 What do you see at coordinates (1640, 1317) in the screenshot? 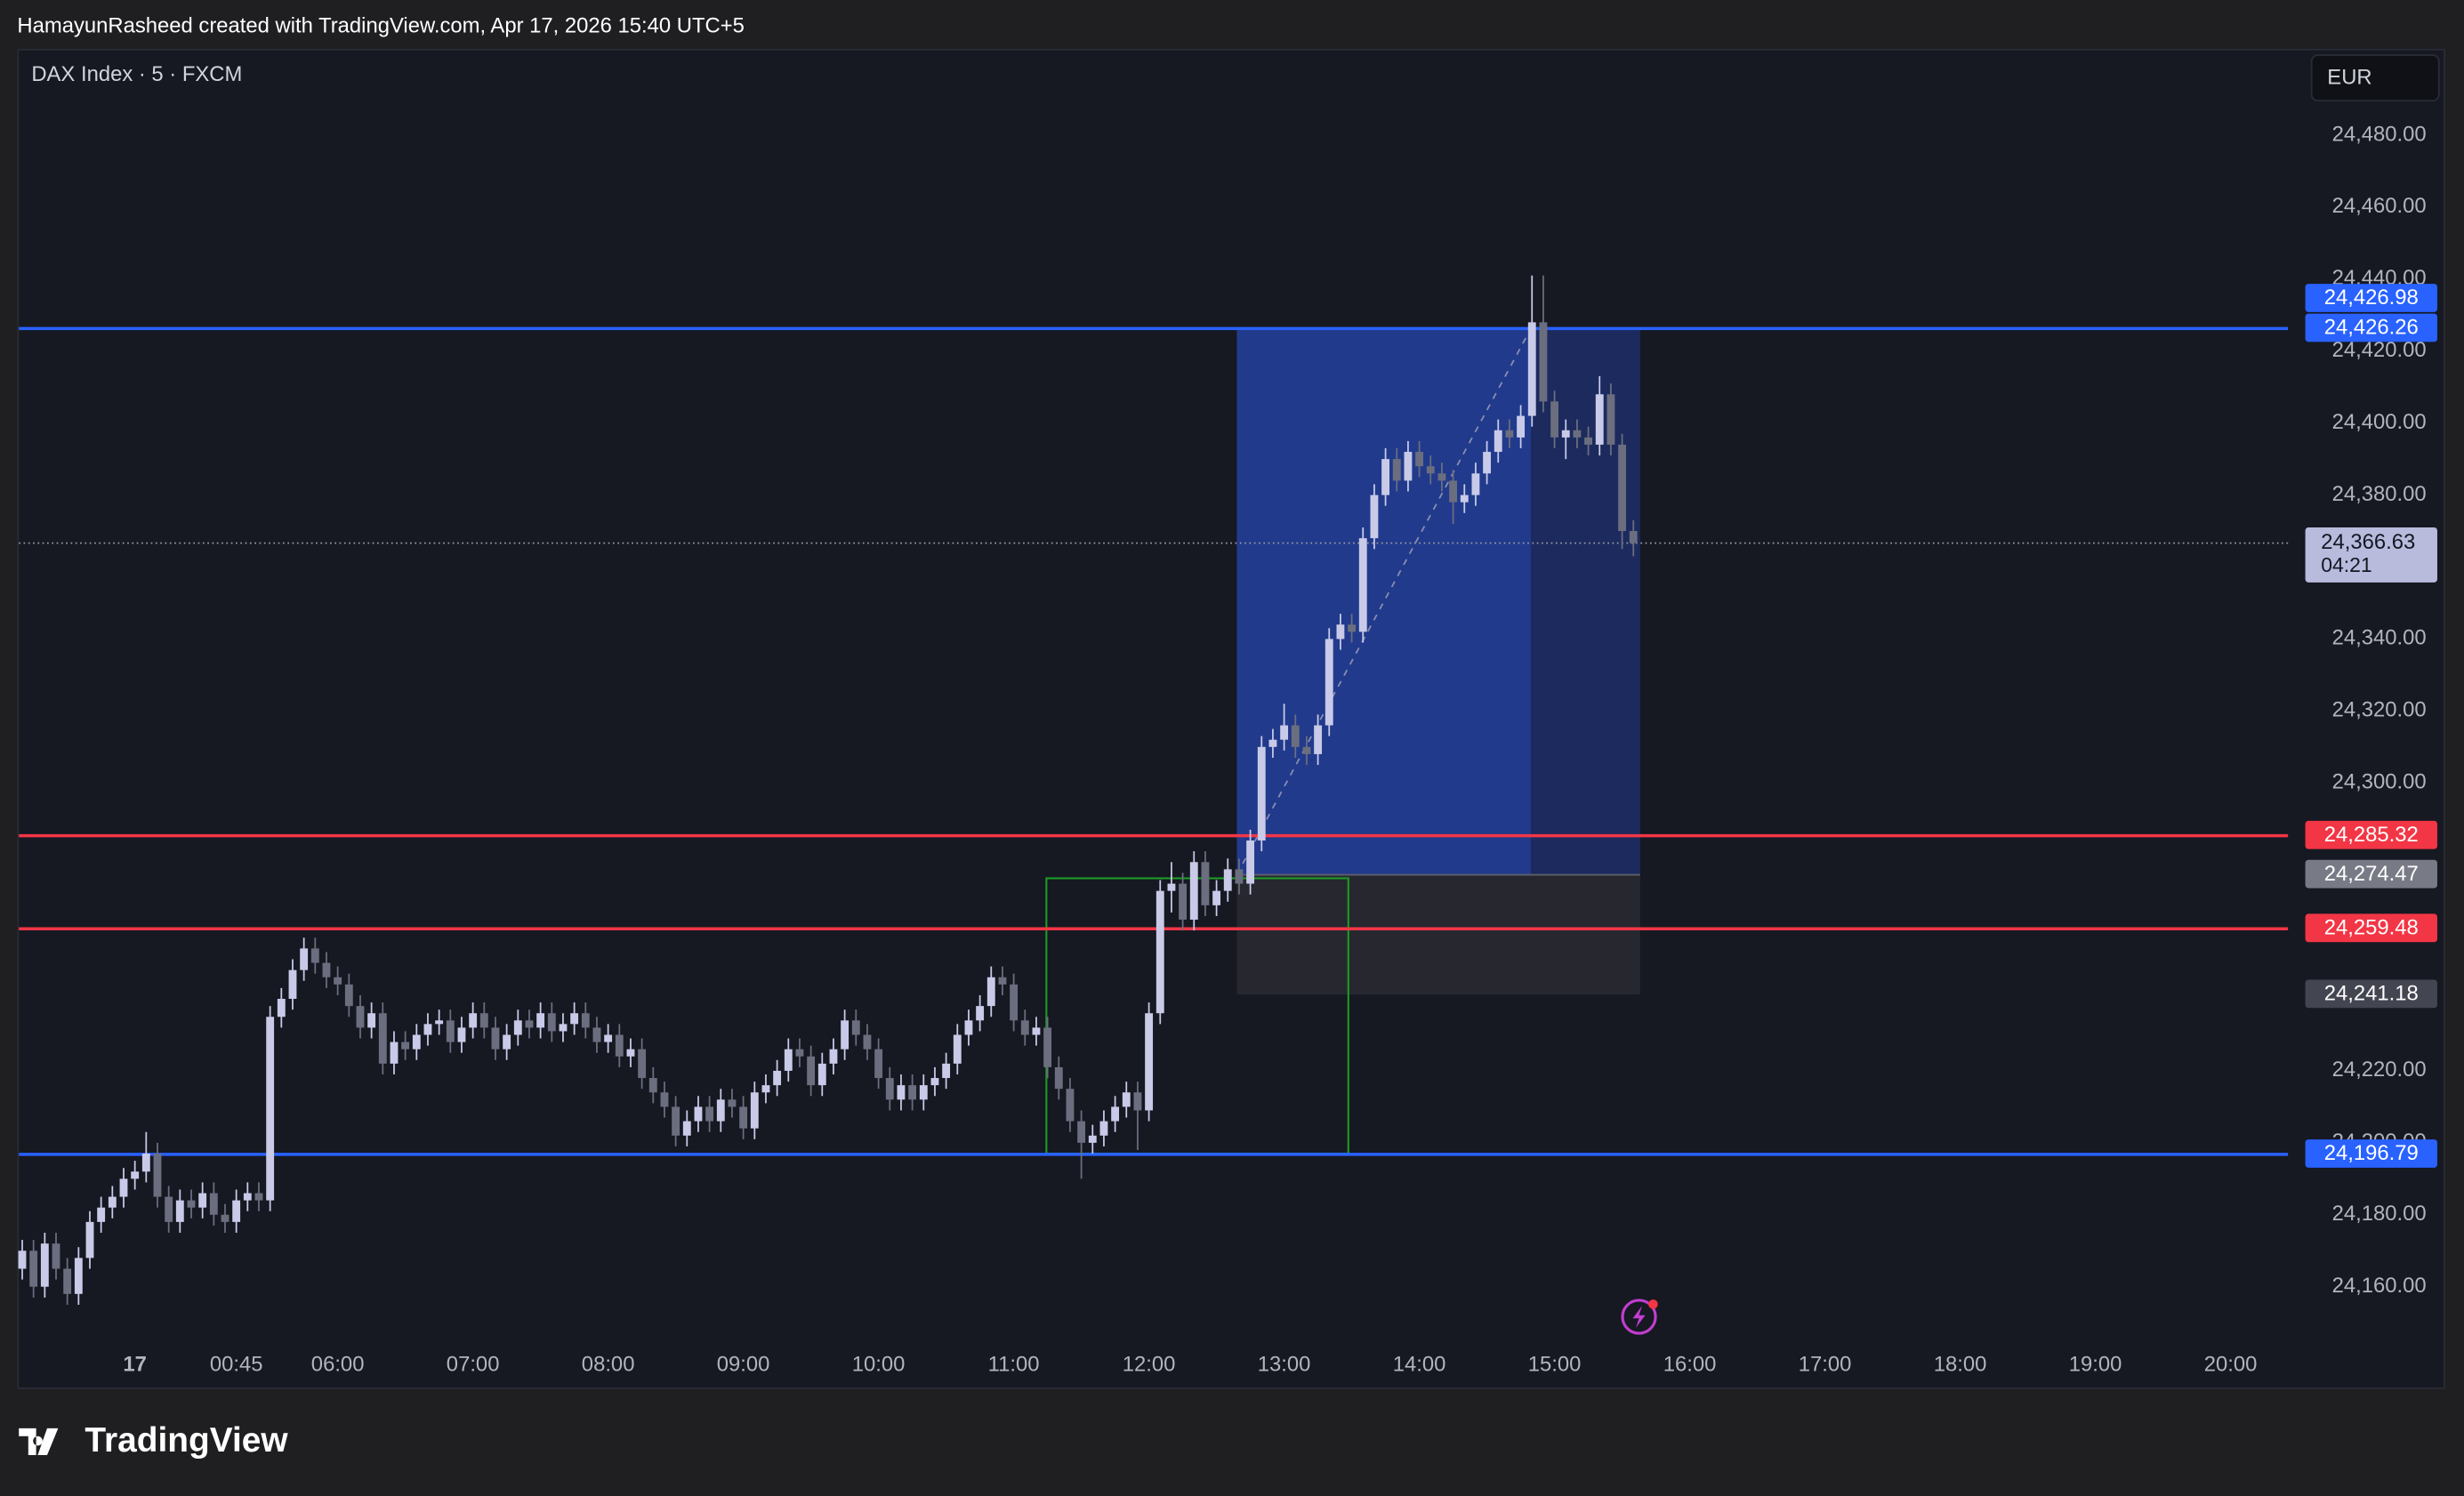
I see `alert-icon` at bounding box center [1640, 1317].